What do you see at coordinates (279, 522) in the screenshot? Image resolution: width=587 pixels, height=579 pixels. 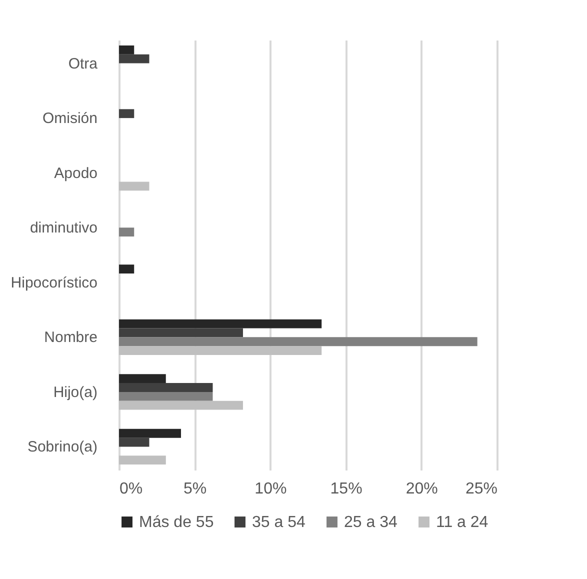 I see `legend-label: 35 a 54` at bounding box center [279, 522].